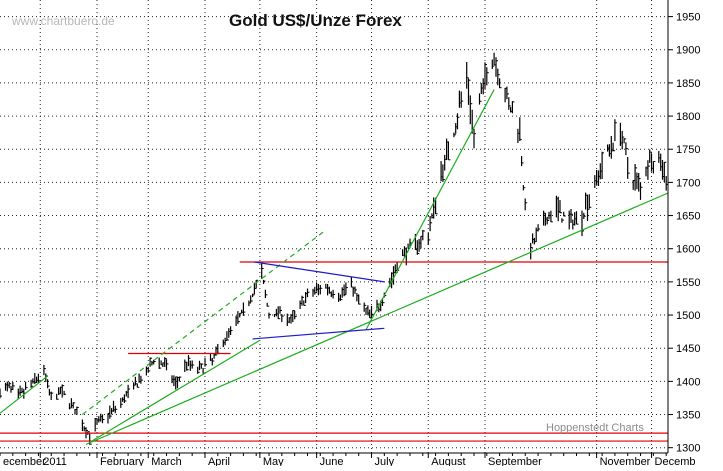 Image resolution: width=723 pixels, height=471 pixels. What do you see at coordinates (688, 416) in the screenshot?
I see `y-tick-label-1350: 1350` at bounding box center [688, 416].